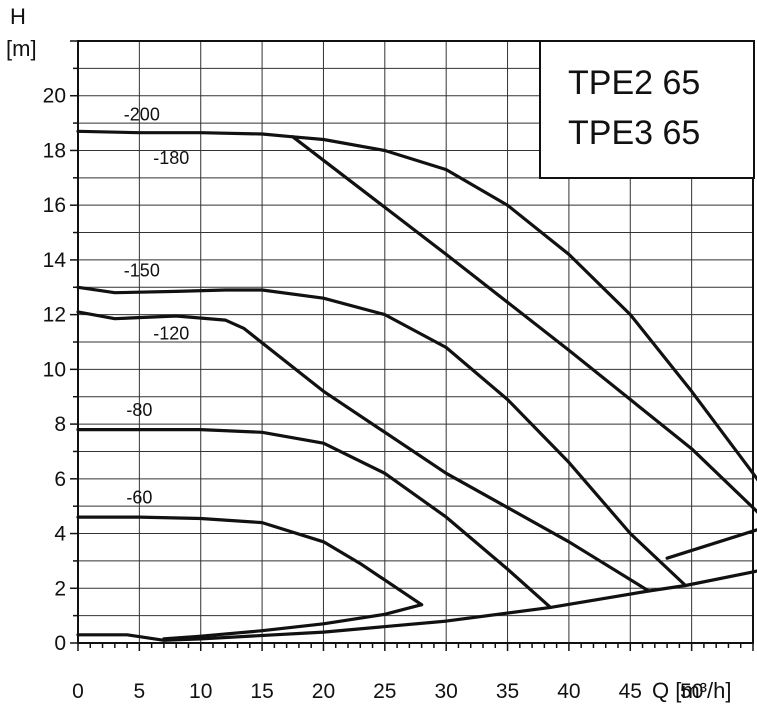 This screenshot has width=757, height=709. Describe the element at coordinates (18, 16) in the screenshot. I see `y-axis-symbol: H` at that location.